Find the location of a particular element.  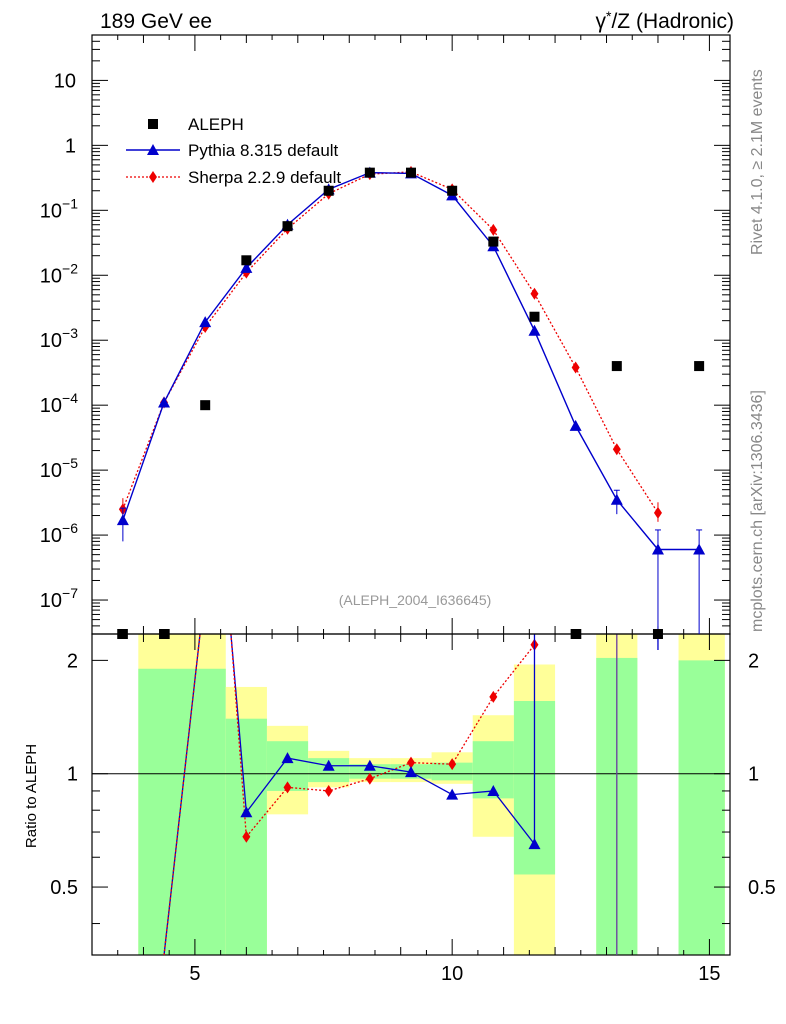

header-left: 189 GeV ee is located at coordinates (156, 21).